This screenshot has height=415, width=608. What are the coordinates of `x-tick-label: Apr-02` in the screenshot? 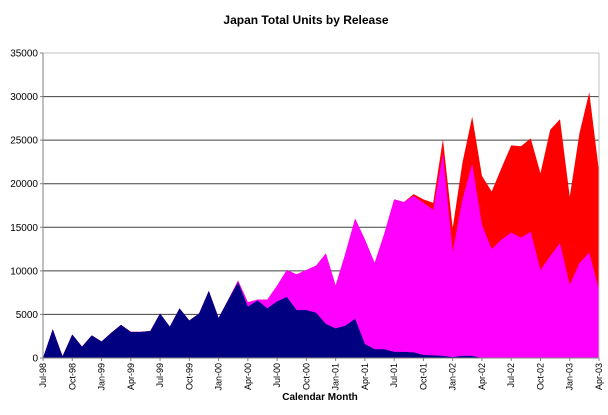 It's located at (482, 376).